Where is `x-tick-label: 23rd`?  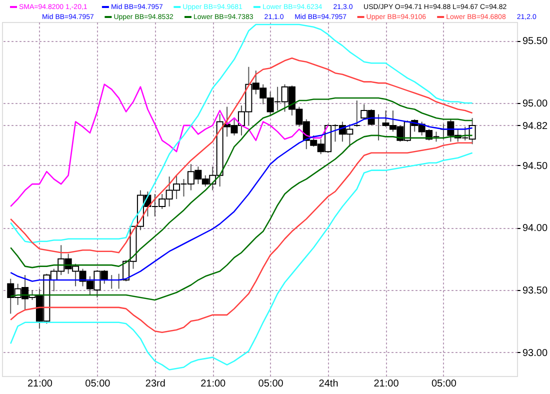
x-tick-label: 23rd is located at coordinates (155, 384).